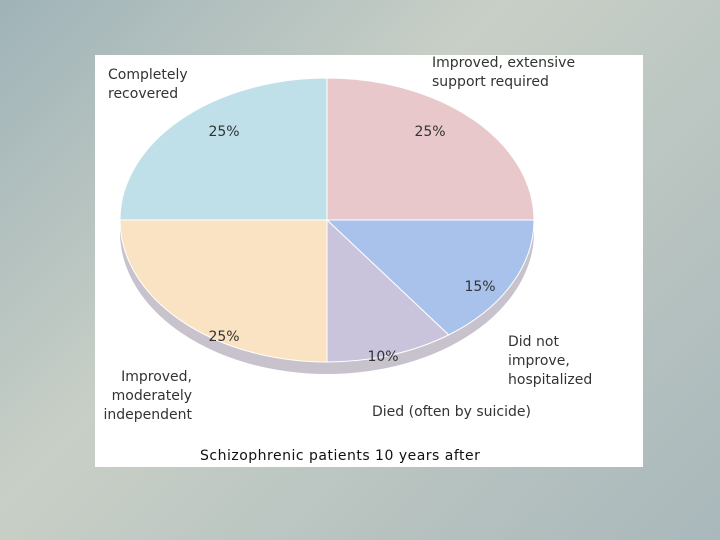  Describe the element at coordinates (382, 357) in the screenshot. I see `value-label: 10%` at that location.